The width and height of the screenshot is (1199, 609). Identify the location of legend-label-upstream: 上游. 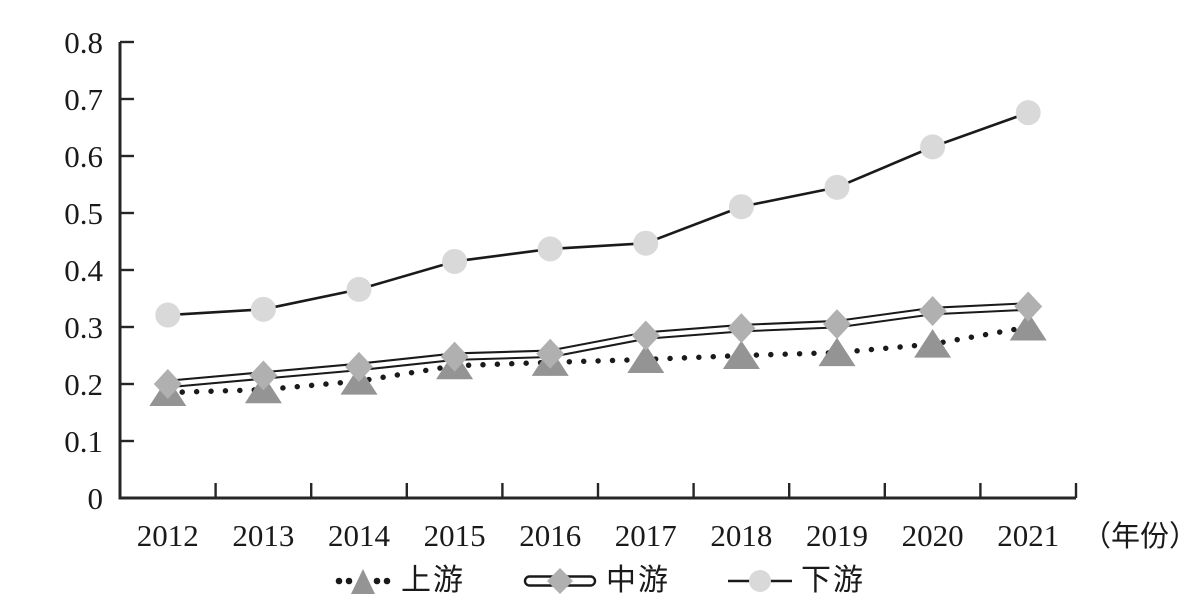
(433, 580).